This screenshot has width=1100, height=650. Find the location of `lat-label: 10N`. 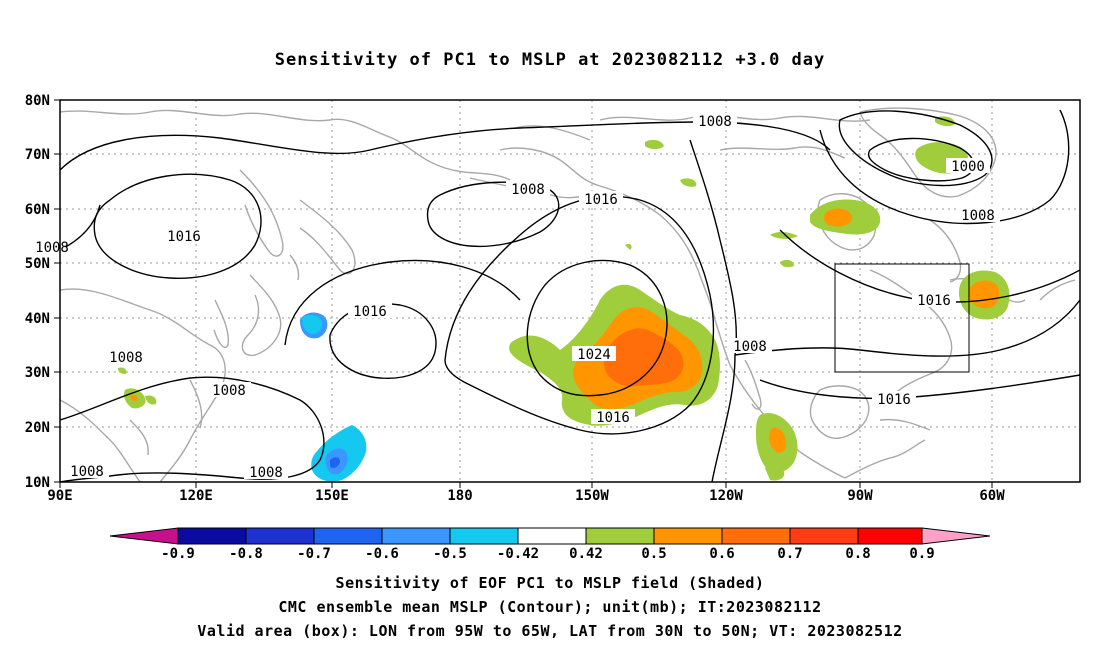

lat-label: 10N is located at coordinates (37, 483).